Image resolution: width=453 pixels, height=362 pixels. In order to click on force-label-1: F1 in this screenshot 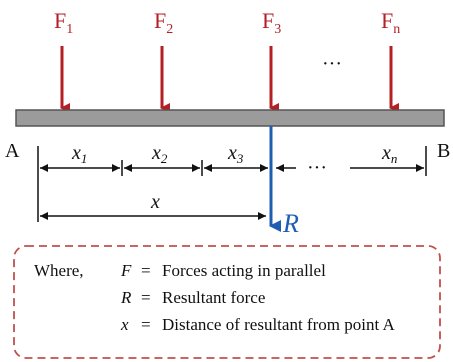, I will do `click(63, 22)`.